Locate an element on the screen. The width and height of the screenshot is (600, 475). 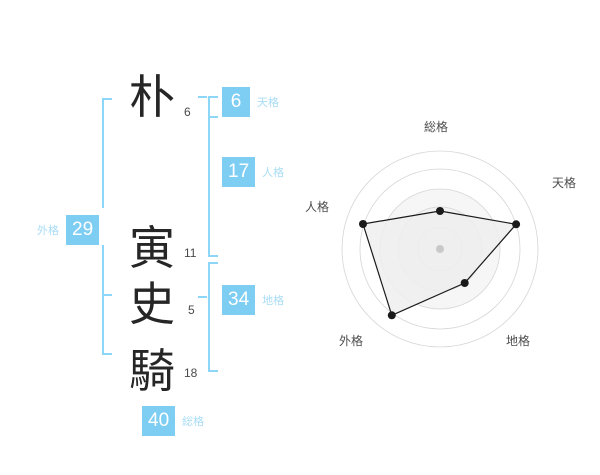
radar-chart-svg is located at coordinates (440, 249).